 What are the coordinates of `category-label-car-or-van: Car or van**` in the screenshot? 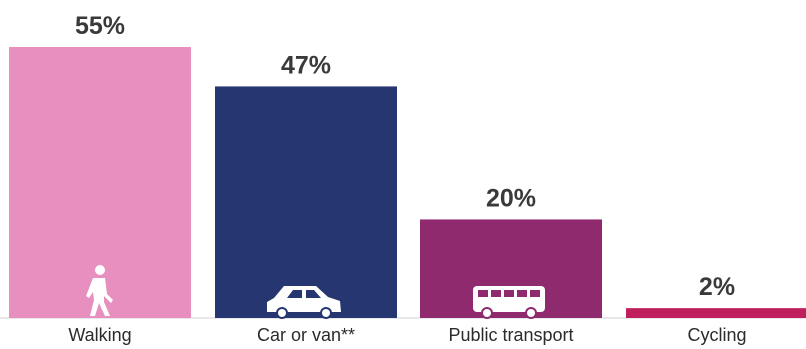 It's located at (306, 335).